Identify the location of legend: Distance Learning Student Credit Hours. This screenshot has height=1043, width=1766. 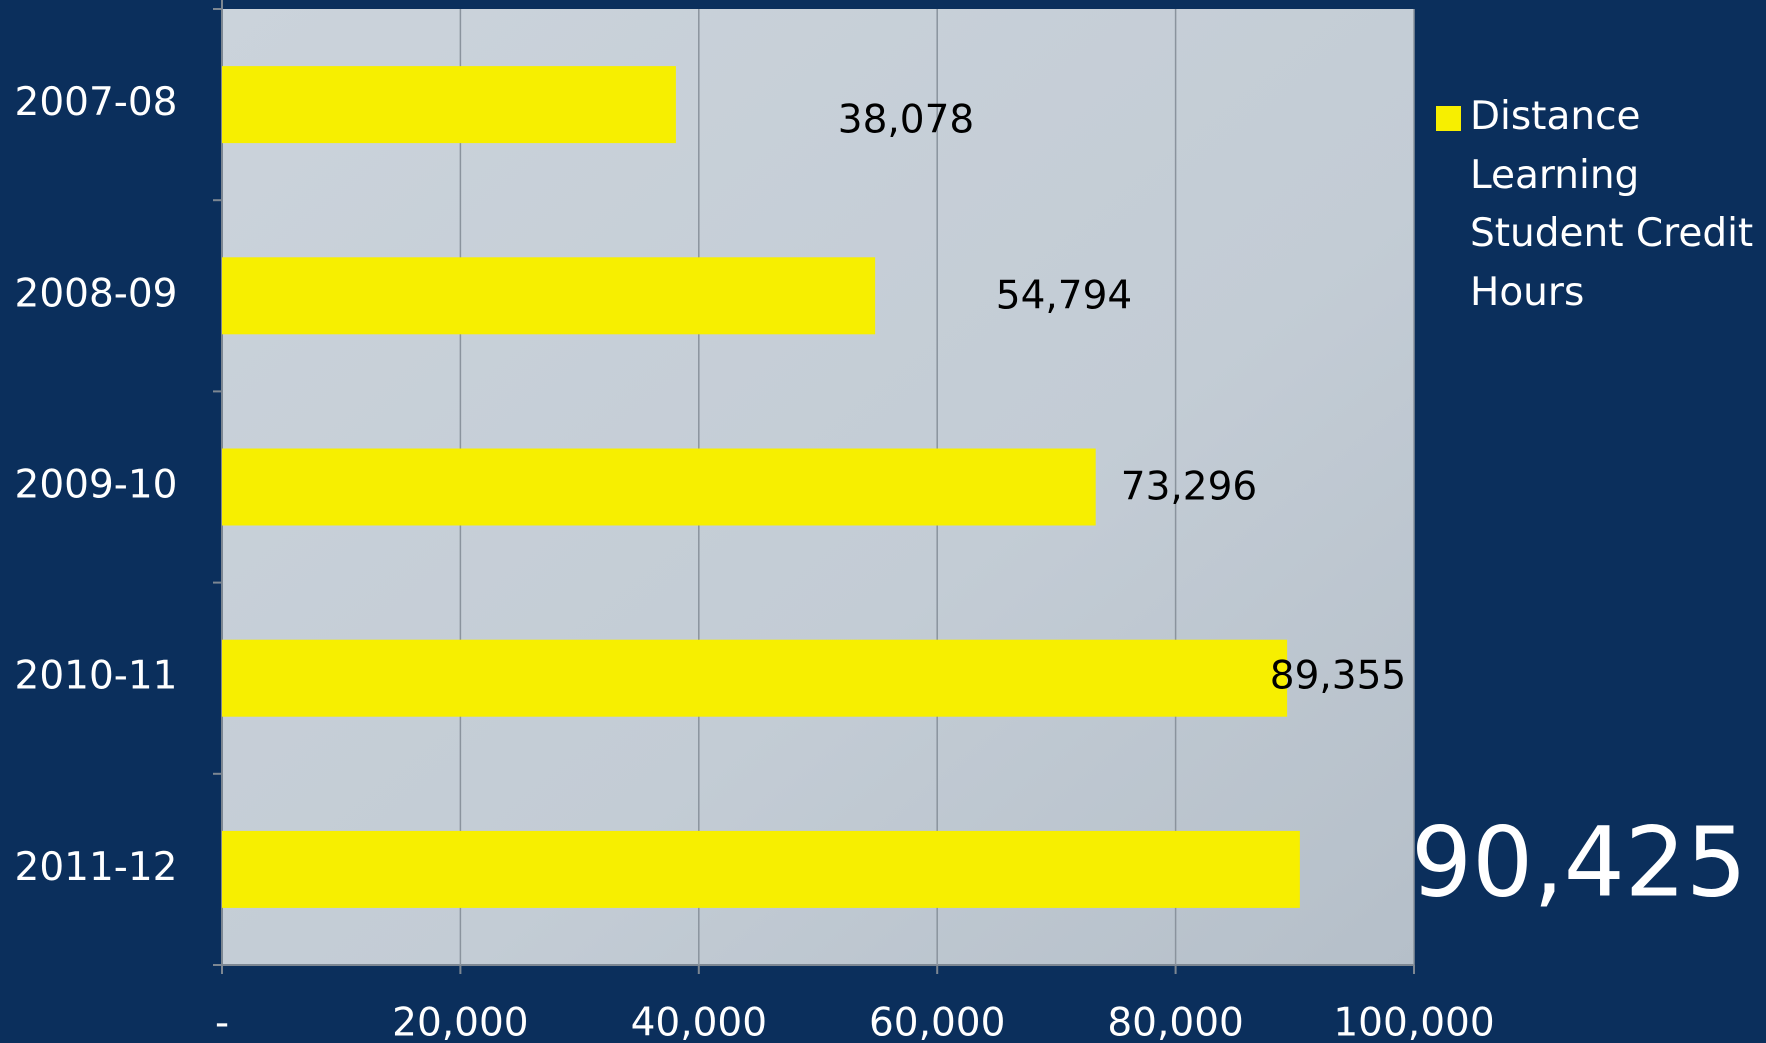
(1612, 204).